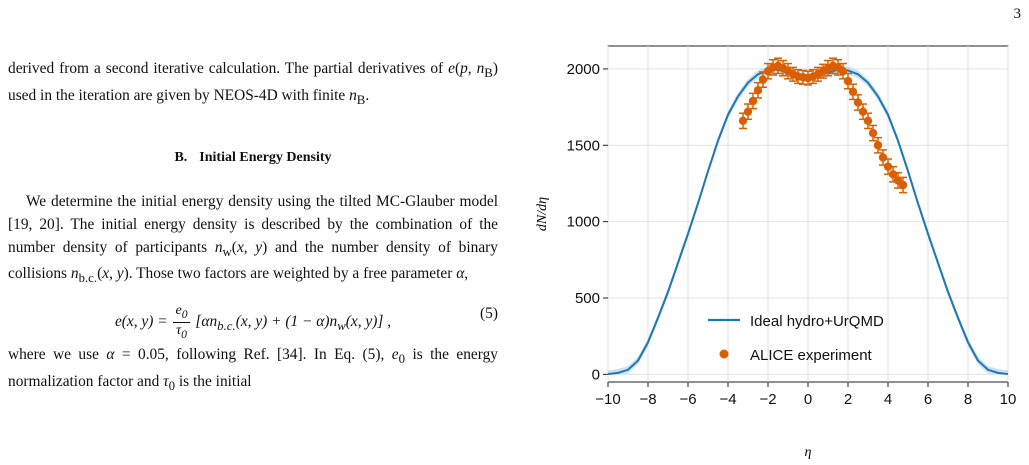 The image size is (1029, 465). I want to click on x-tick-label: 8, so click(968, 399).